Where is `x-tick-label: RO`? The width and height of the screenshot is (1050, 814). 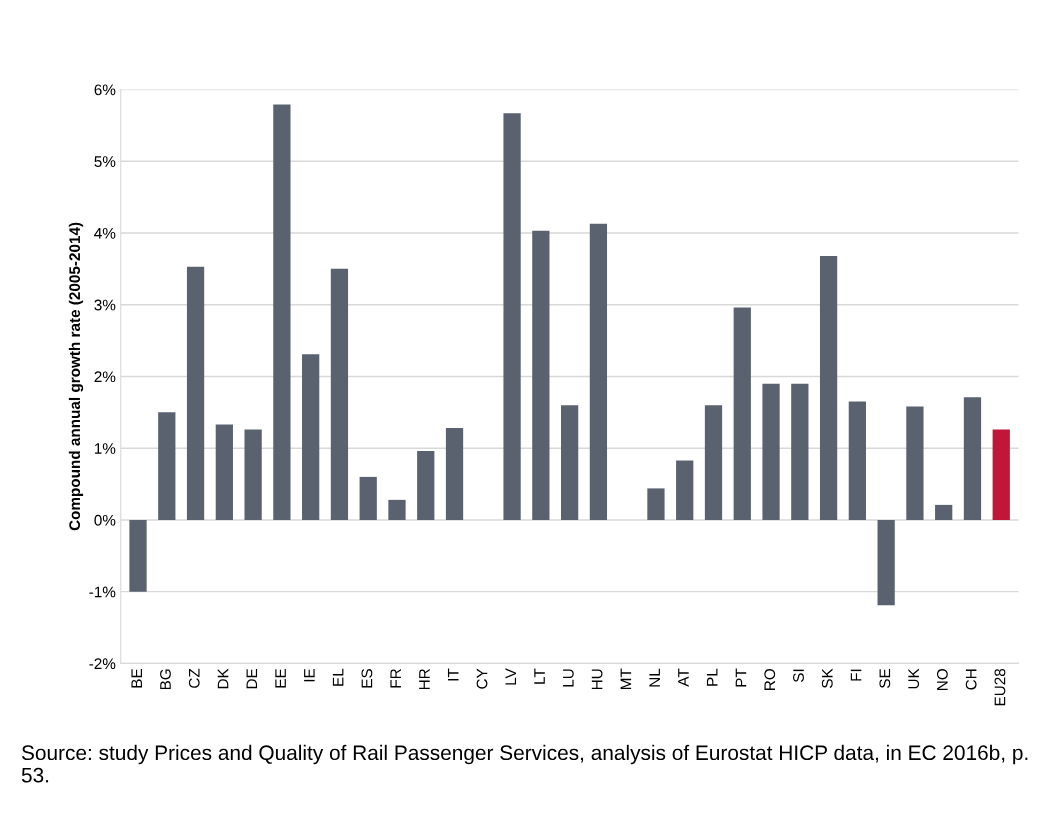
x-tick-label: RO is located at coordinates (770, 679).